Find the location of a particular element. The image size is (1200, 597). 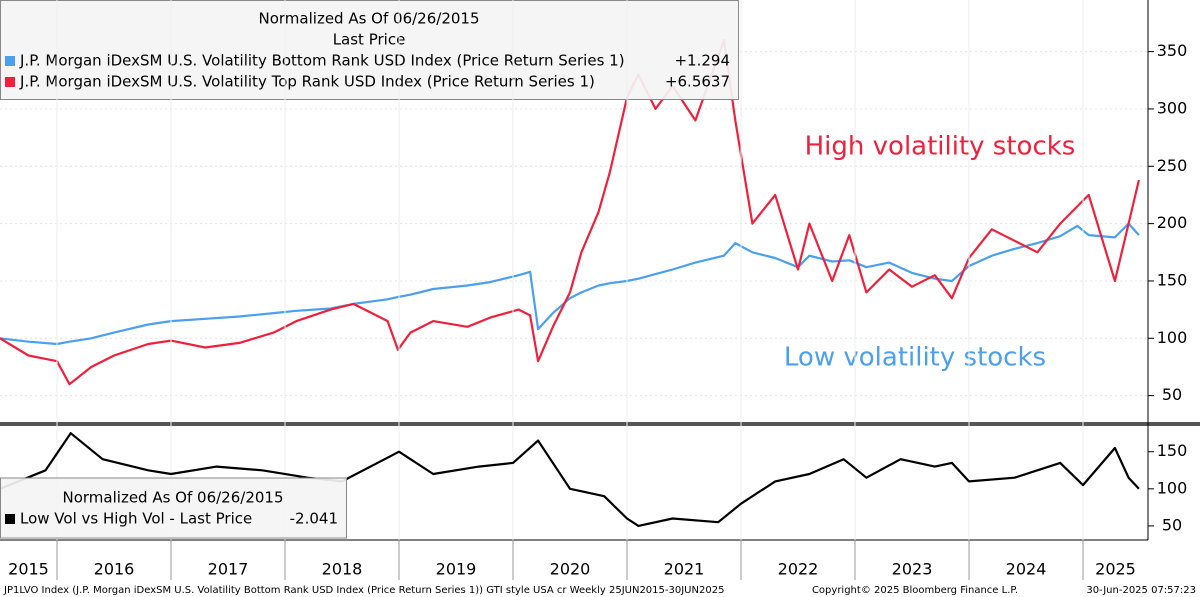

legend-value: +1.294 is located at coordinates (702, 61).